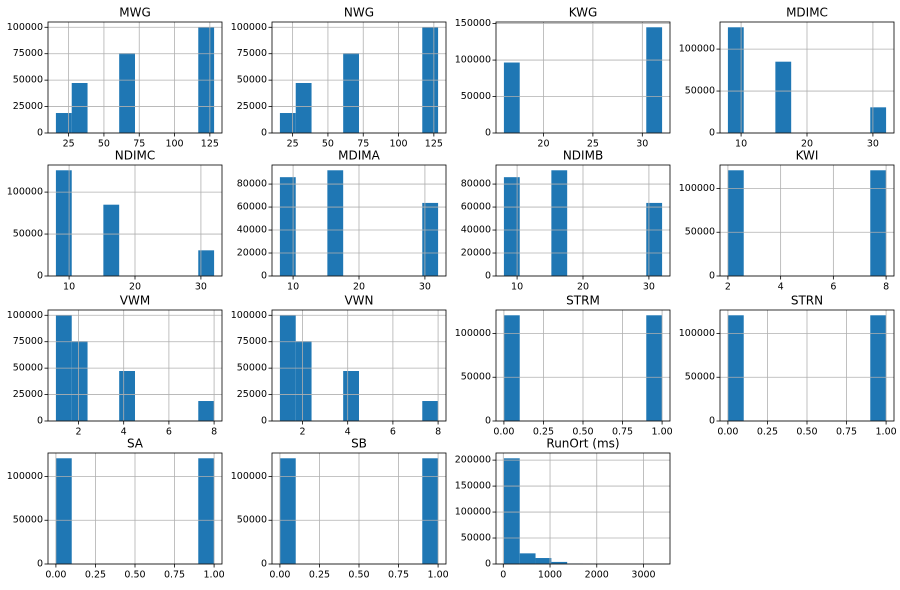  What do you see at coordinates (359, 444) in the screenshot?
I see `chart-title: SB` at bounding box center [359, 444].